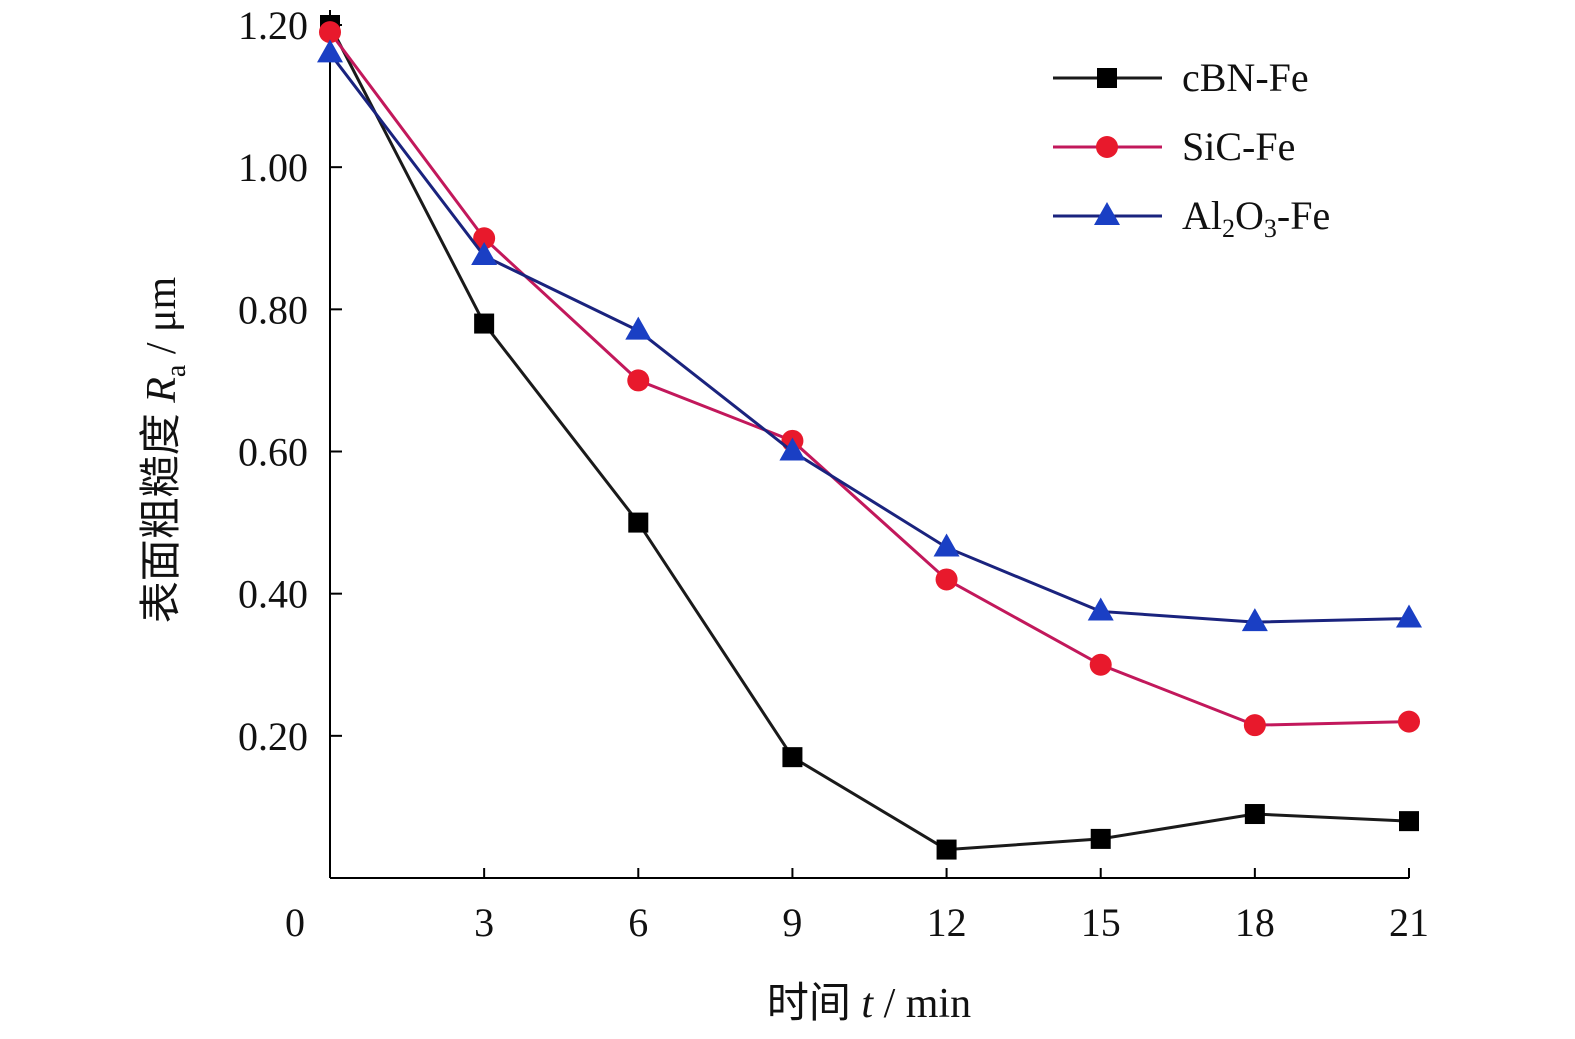 The width and height of the screenshot is (1575, 1039). What do you see at coordinates (1256, 218) in the screenshot?
I see `legend-label-al2o3-fe: Al2O3-Fe` at bounding box center [1256, 218].